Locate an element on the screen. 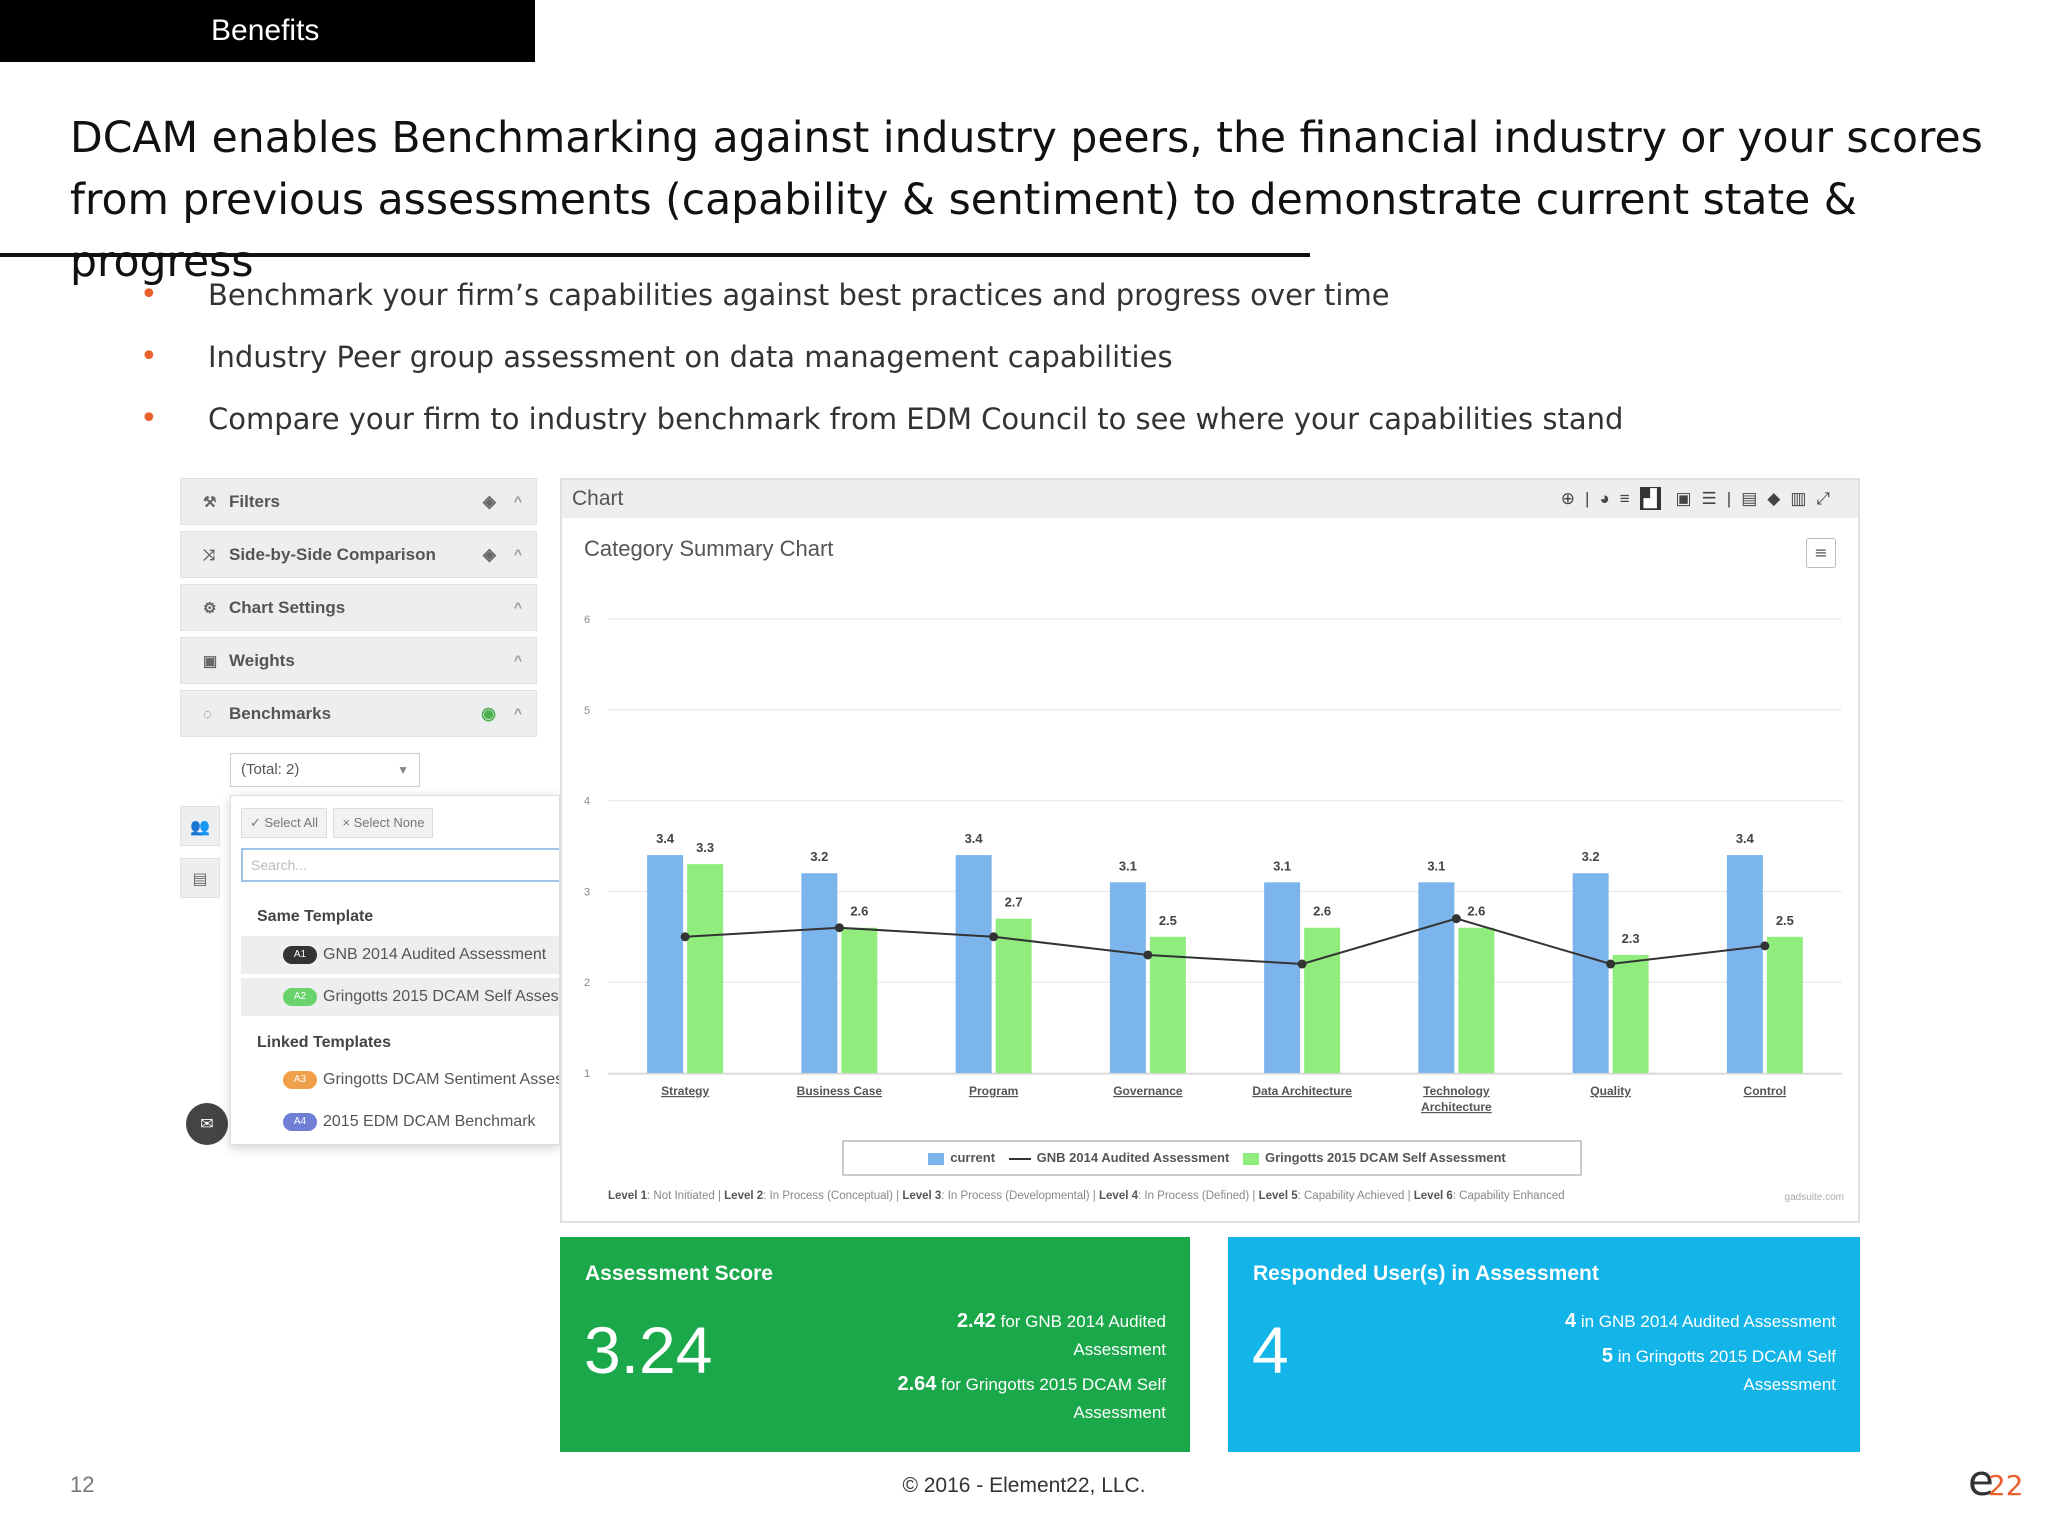 This screenshot has width=2048, height=1536. dropdown-actions: ✓ Select All × Select None is located at coordinates (338, 823).